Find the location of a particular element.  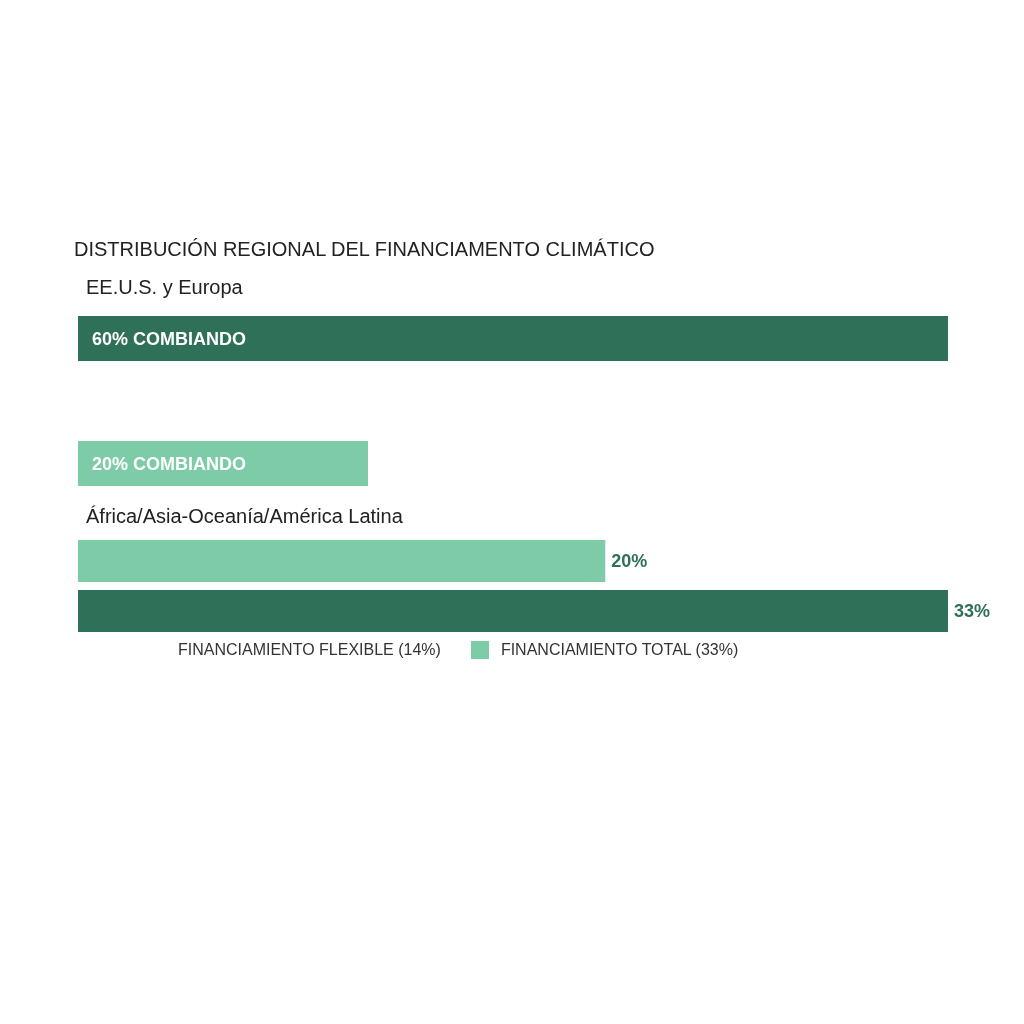

text: DISTRIBUCIÓN REGIONAL DEL FINANCIAMENTO CLIMÁTICO is located at coordinates (365, 249).